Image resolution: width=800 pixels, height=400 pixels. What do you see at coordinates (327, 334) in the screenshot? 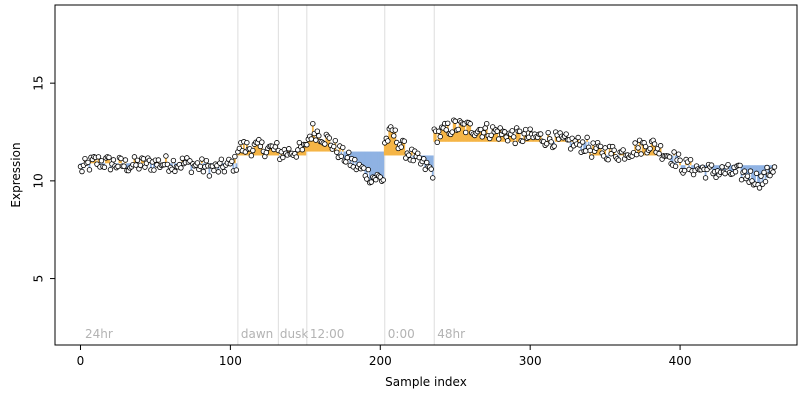
I see `condition-label: 12:00` at bounding box center [327, 334].